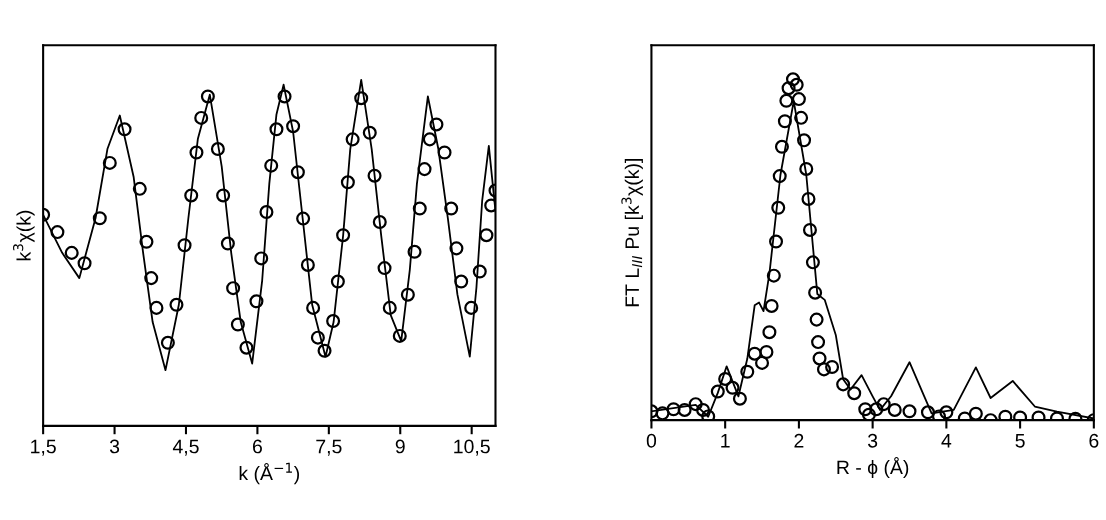  What do you see at coordinates (329, 447) in the screenshot?
I see `x-tick-label: 7,5` at bounding box center [329, 447].